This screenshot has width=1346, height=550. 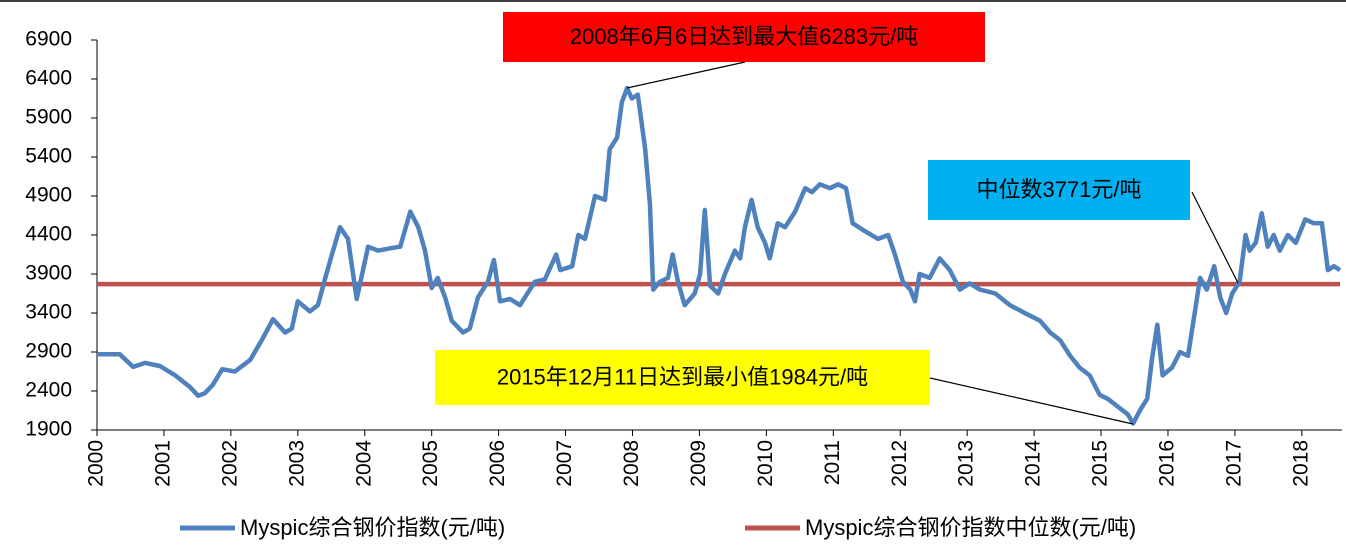 I want to click on x-tick-label: 2011, so click(x=832, y=462).